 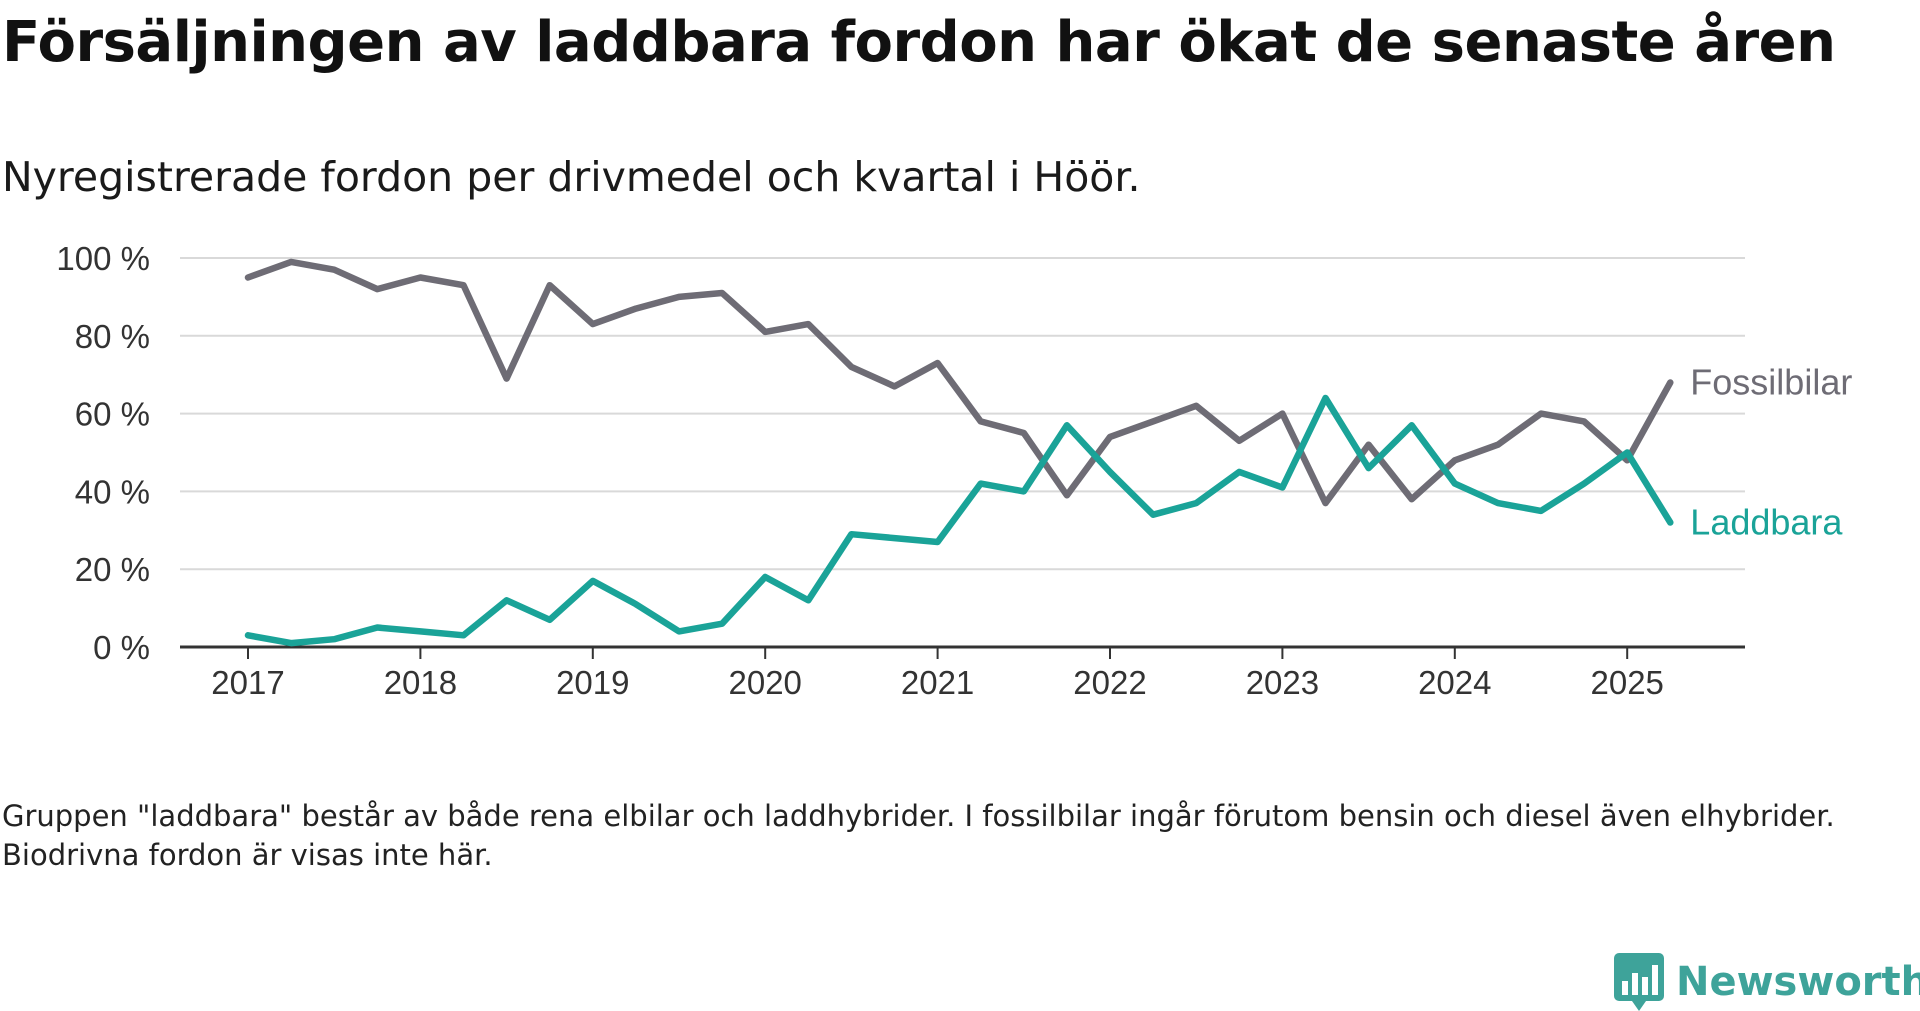 What do you see at coordinates (1626, 682) in the screenshot?
I see `x-tick-label: 2025` at bounding box center [1626, 682].